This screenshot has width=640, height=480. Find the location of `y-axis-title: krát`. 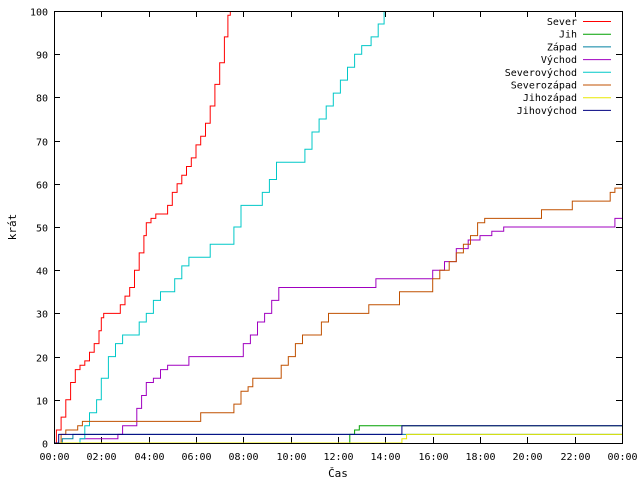

y-axis-title: krát is located at coordinates (12, 227).